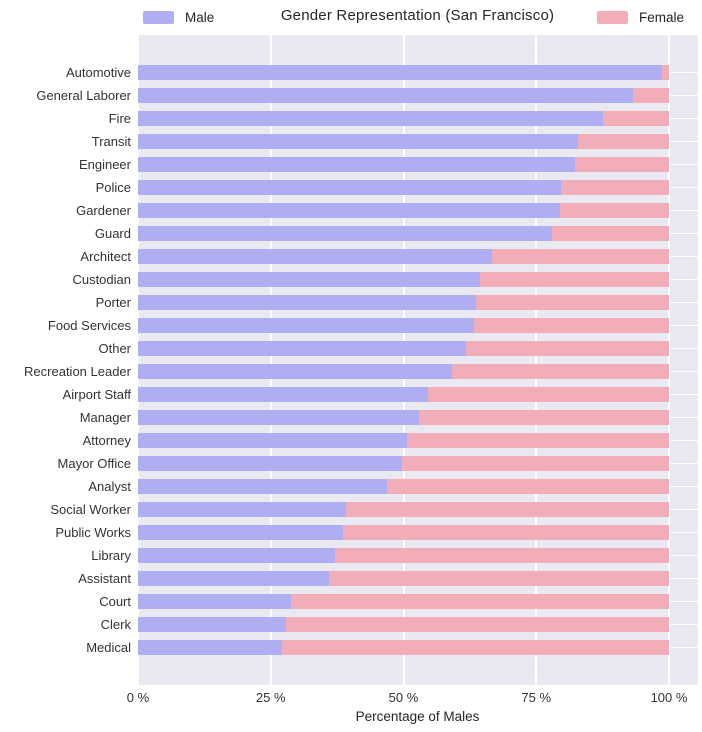 The height and width of the screenshot is (732, 702). I want to click on x-axis: 0 % 25 % 50 % 75 % 100 %, so click(351, 698).